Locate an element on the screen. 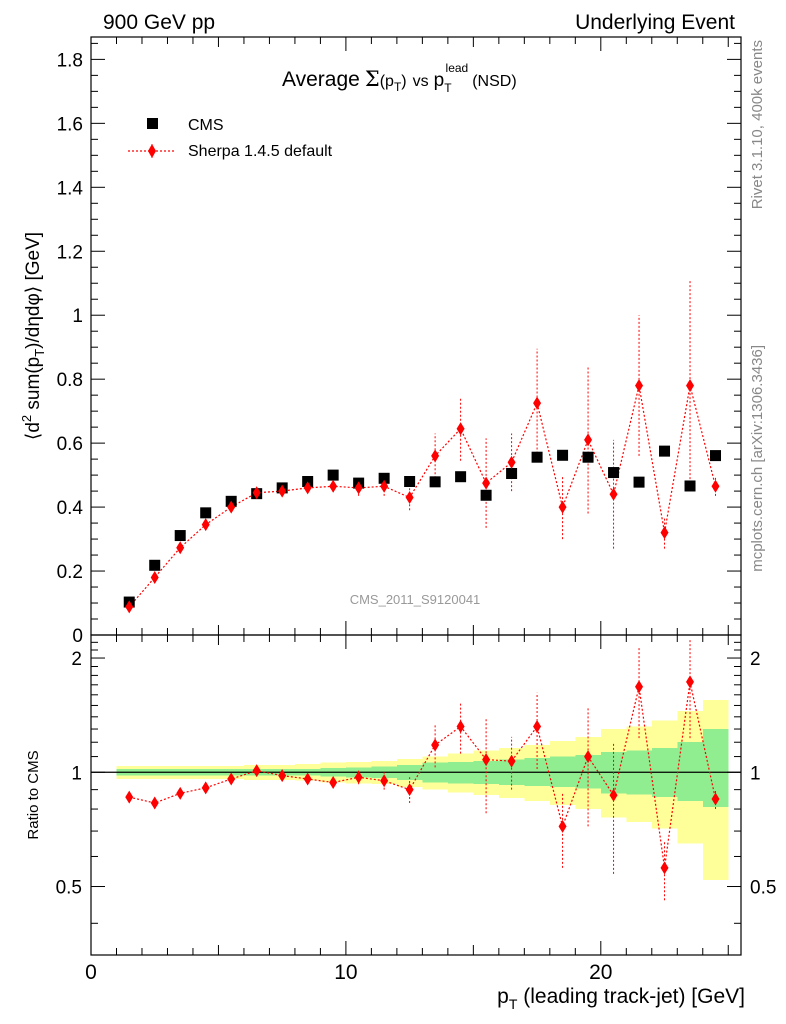 The width and height of the screenshot is (786, 1024). legend-cms-label: CMS is located at coordinates (206, 125).